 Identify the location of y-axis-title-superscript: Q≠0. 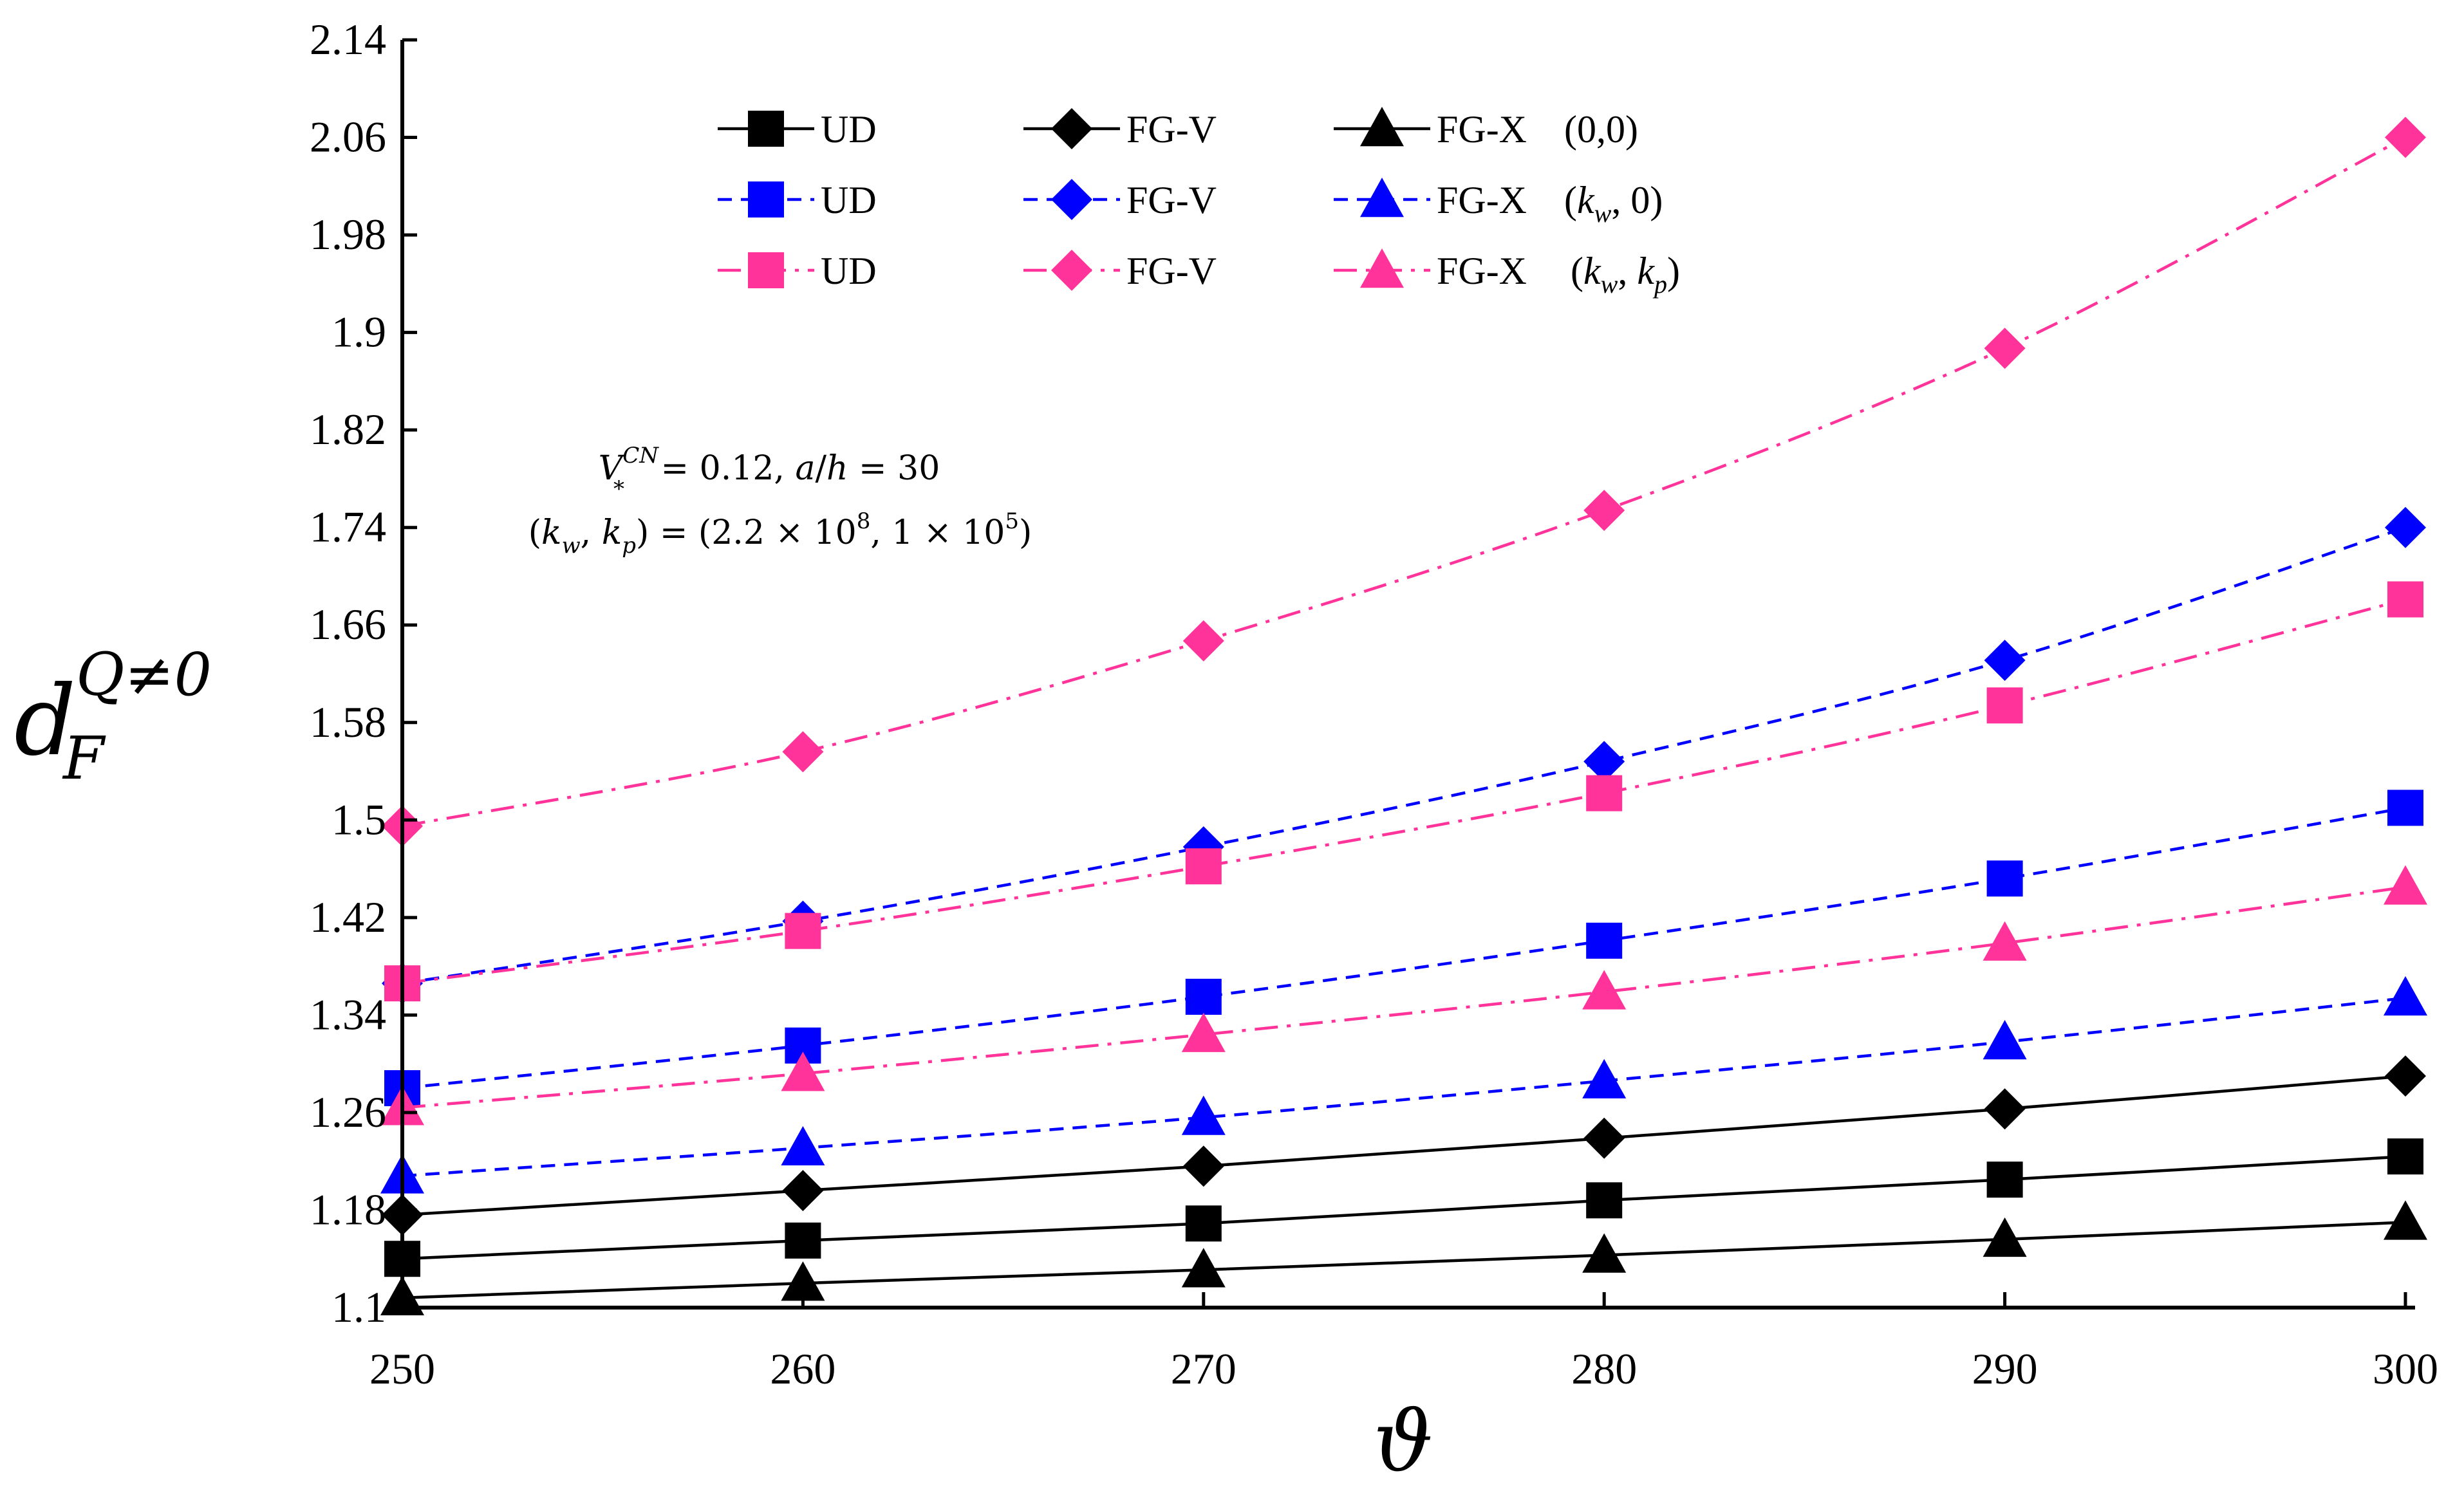
(144, 674).